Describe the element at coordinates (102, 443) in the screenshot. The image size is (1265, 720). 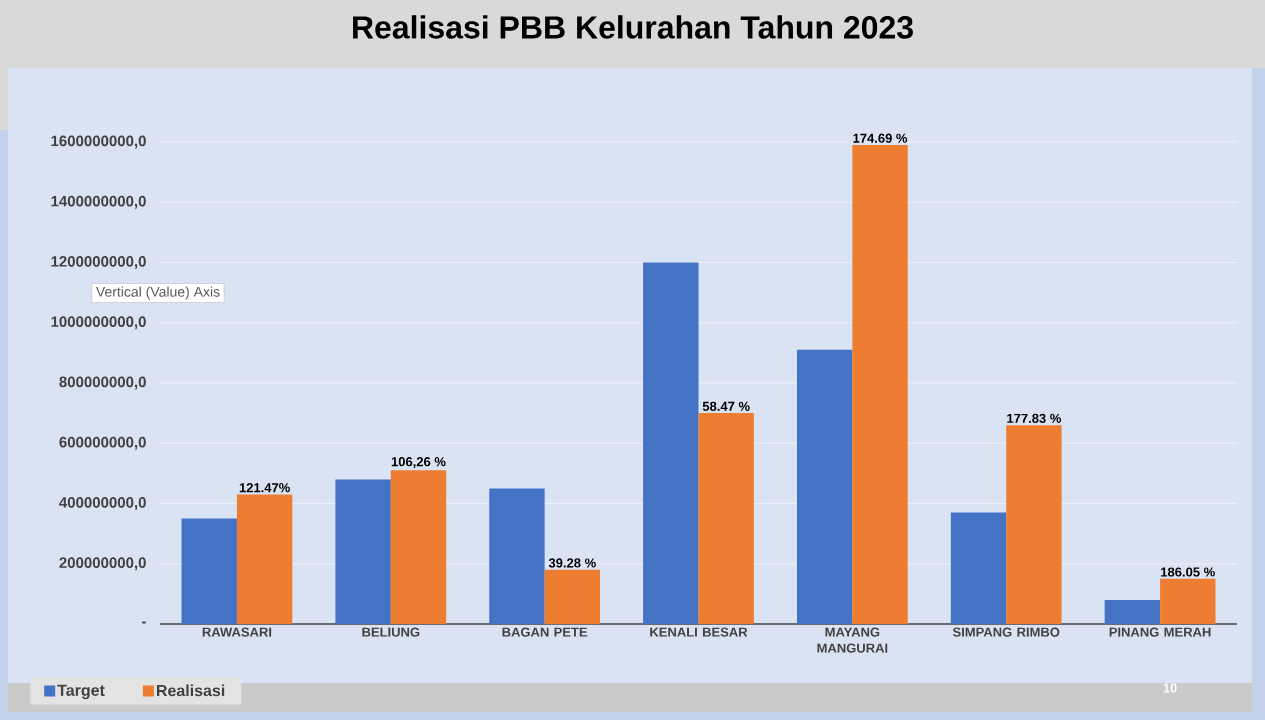
I see `y-tick-label: 600000000,0` at that location.